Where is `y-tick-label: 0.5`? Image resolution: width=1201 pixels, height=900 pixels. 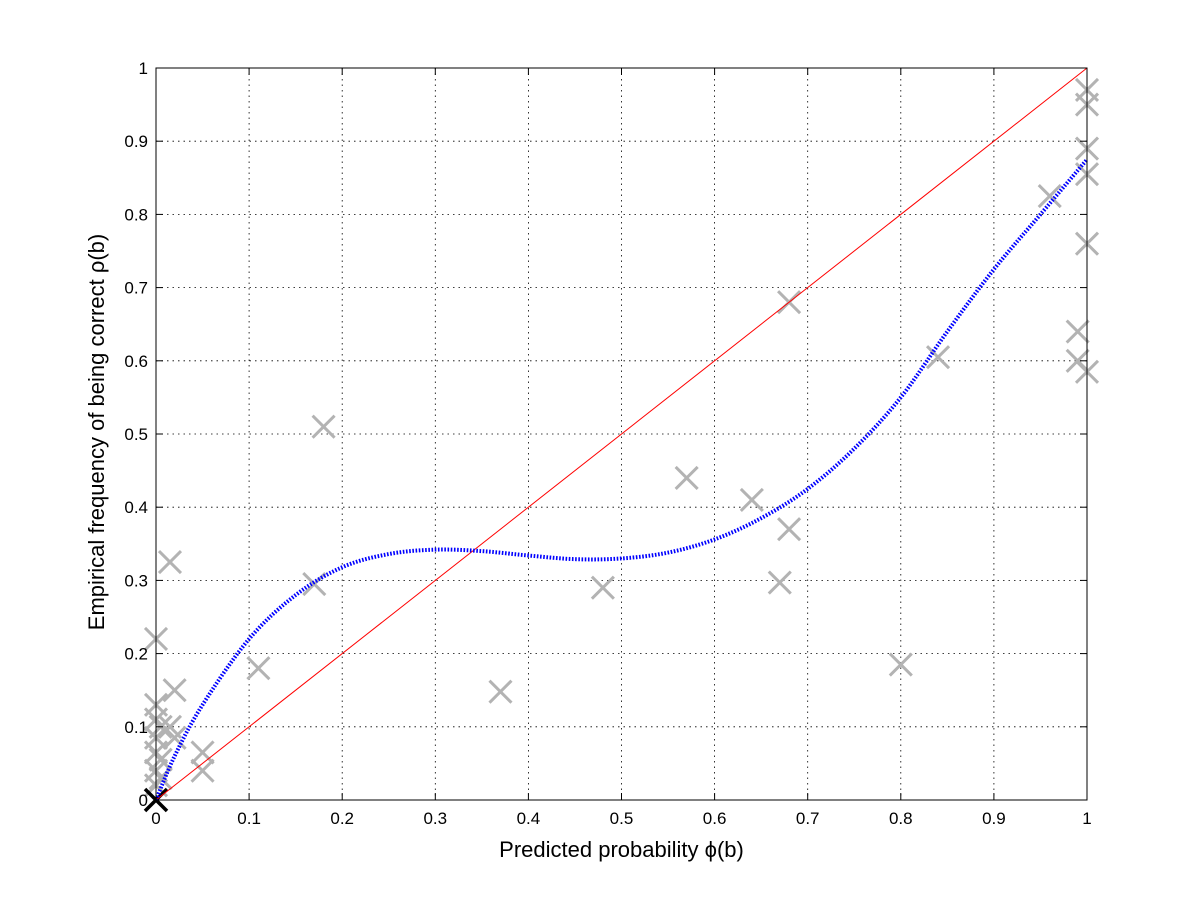 y-tick-label: 0.5 is located at coordinates (136, 434).